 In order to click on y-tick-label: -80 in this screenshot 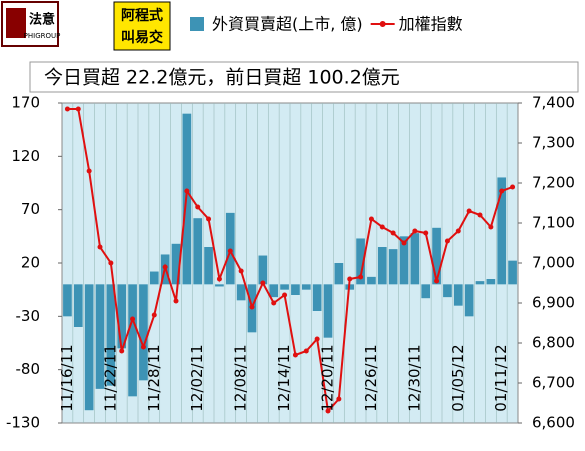, I will do `click(28, 369)`.